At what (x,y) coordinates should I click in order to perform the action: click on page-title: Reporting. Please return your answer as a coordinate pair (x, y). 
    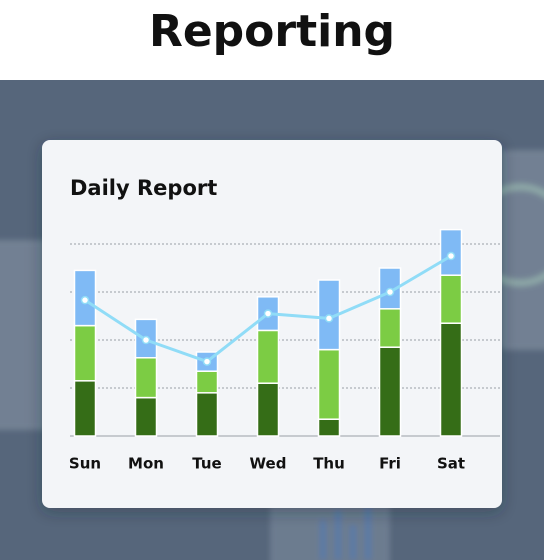
    Looking at the image, I should click on (272, 31).